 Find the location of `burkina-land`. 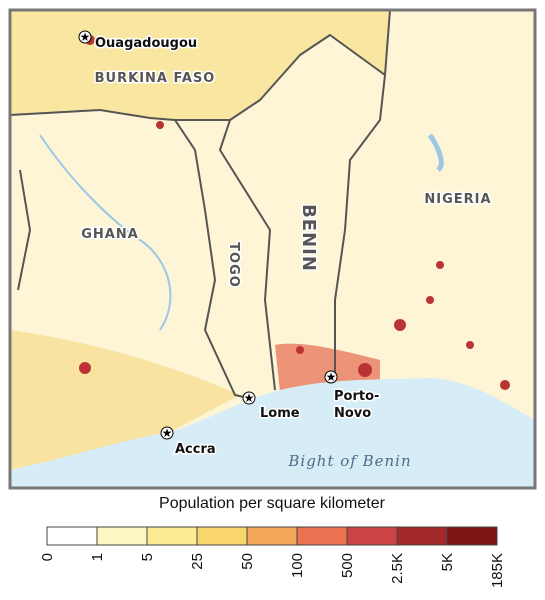

burkina-land is located at coordinates (200, 65).